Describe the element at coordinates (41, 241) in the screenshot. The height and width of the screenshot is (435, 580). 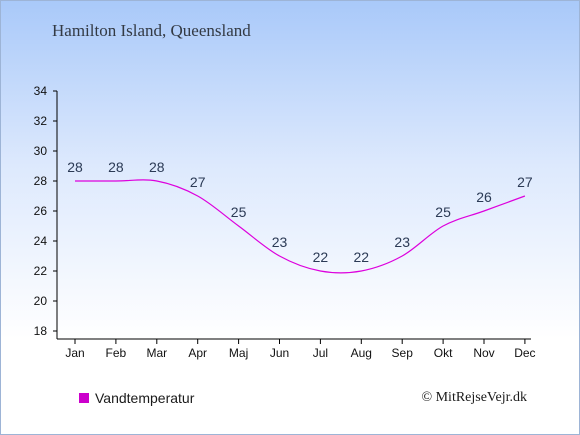
I see `y-tick-label: 24` at that location.